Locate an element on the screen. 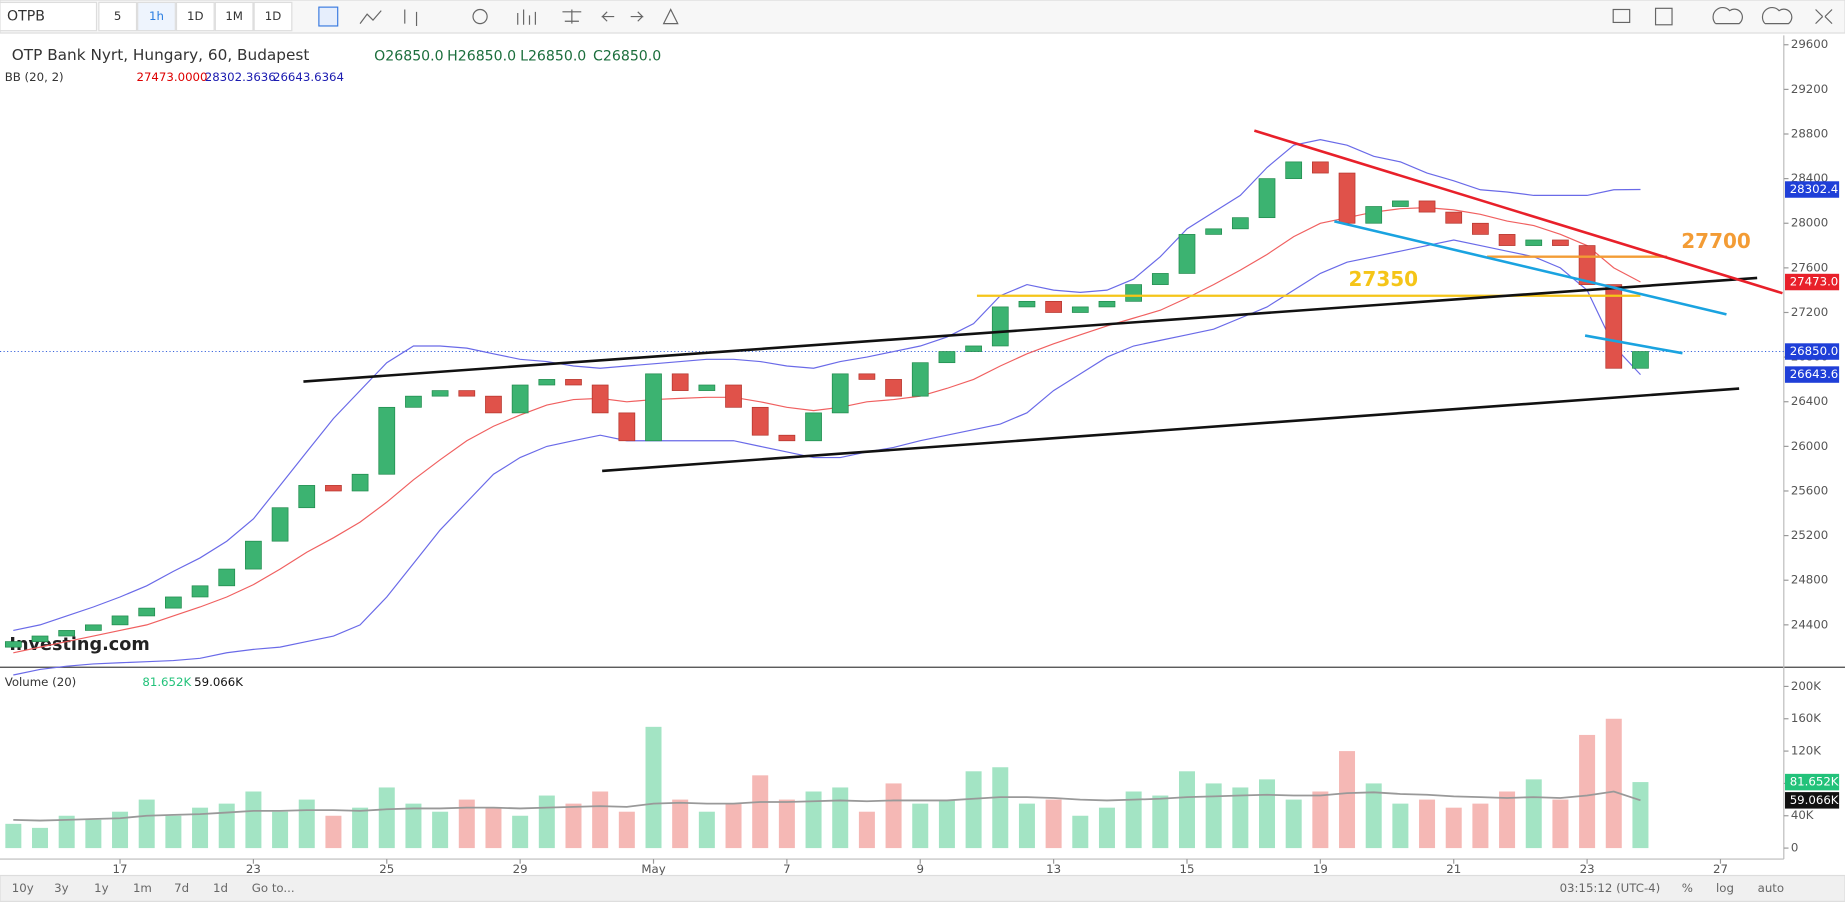 This screenshot has width=1845, height=905. symbol-box is located at coordinates (49, 16).